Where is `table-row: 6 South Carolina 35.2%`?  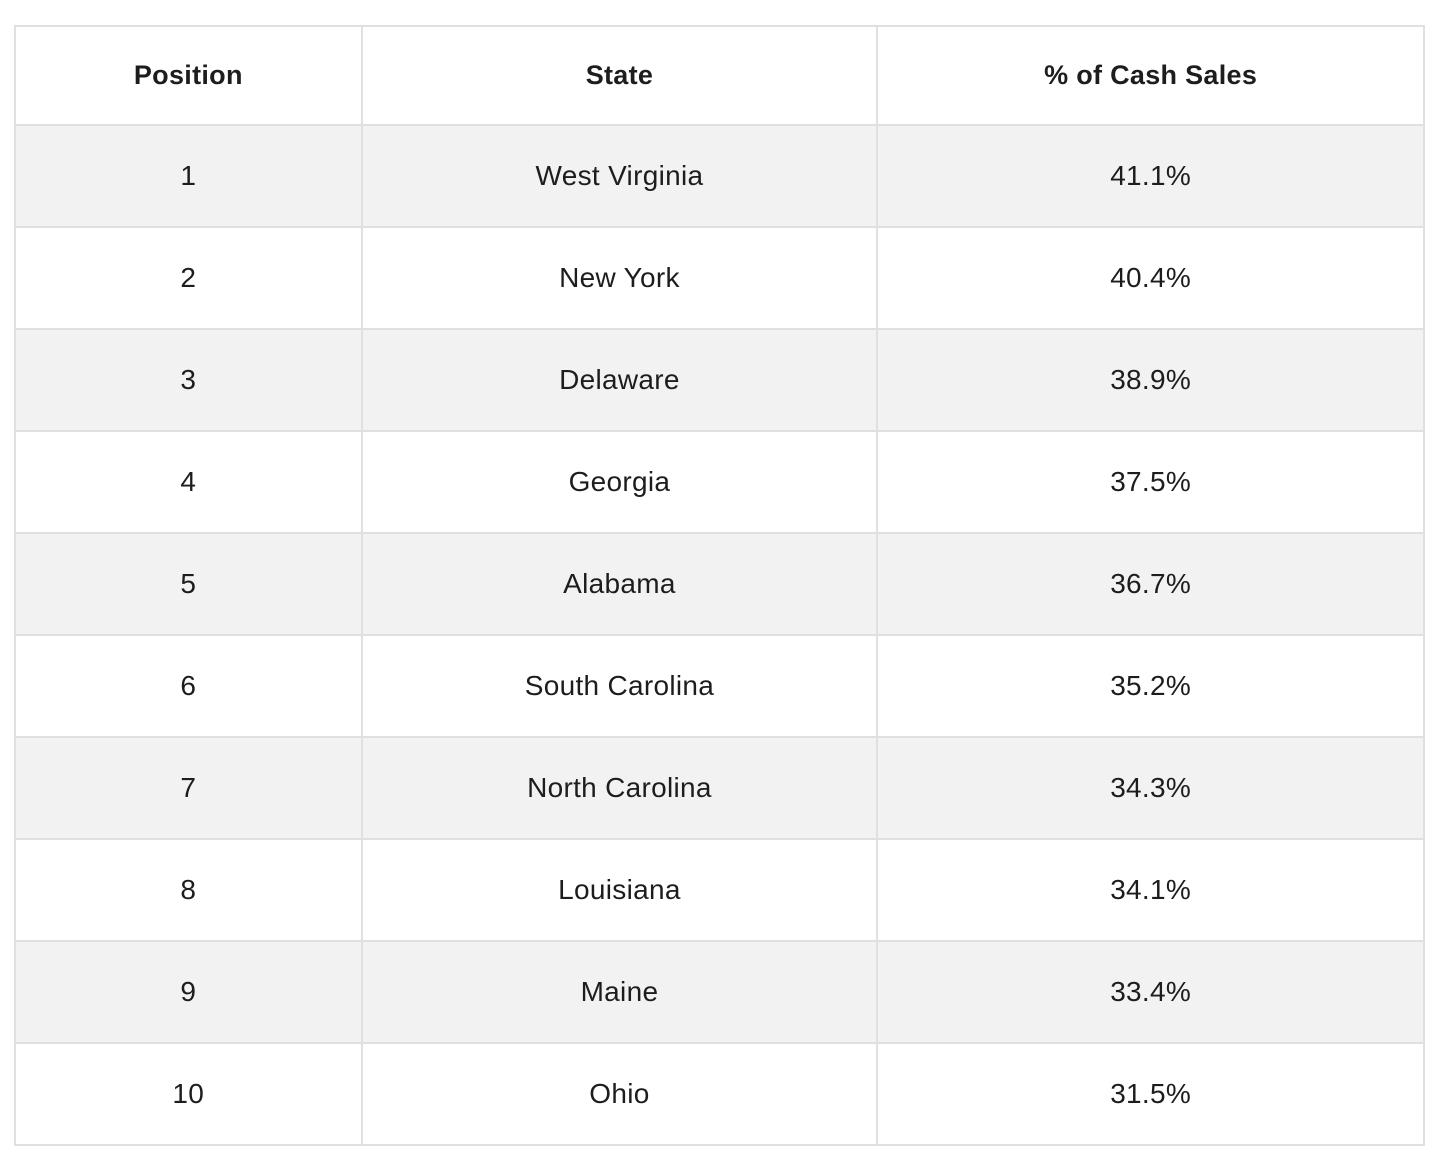
table-row: 6 South Carolina 35.2% is located at coordinates (719, 686).